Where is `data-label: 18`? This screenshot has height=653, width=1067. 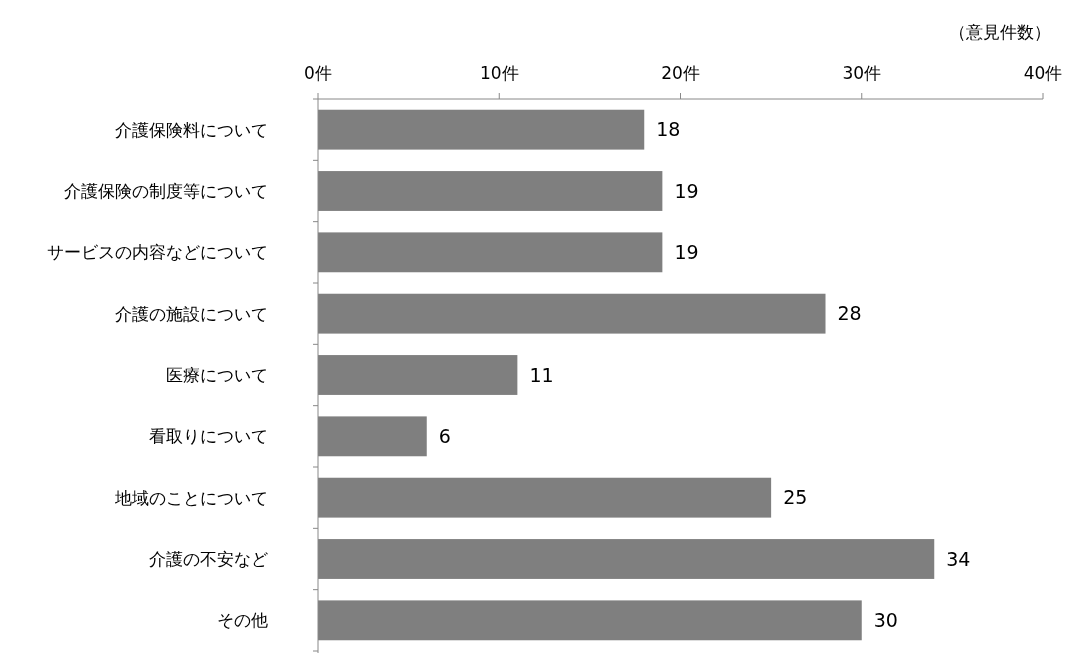
data-label: 18 is located at coordinates (668, 129).